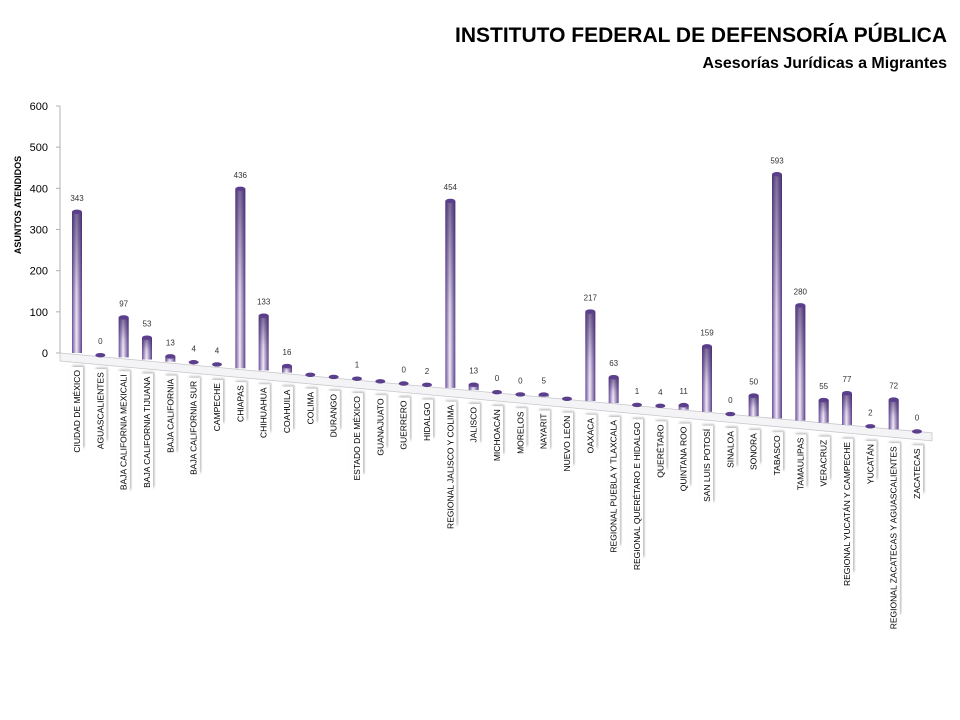  I want to click on data-label: 2, so click(427, 371).